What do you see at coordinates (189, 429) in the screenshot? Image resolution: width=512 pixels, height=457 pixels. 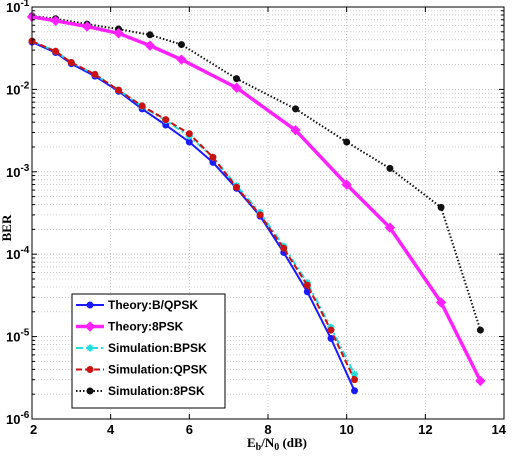 I see `x-tick-label: 6` at bounding box center [189, 429].